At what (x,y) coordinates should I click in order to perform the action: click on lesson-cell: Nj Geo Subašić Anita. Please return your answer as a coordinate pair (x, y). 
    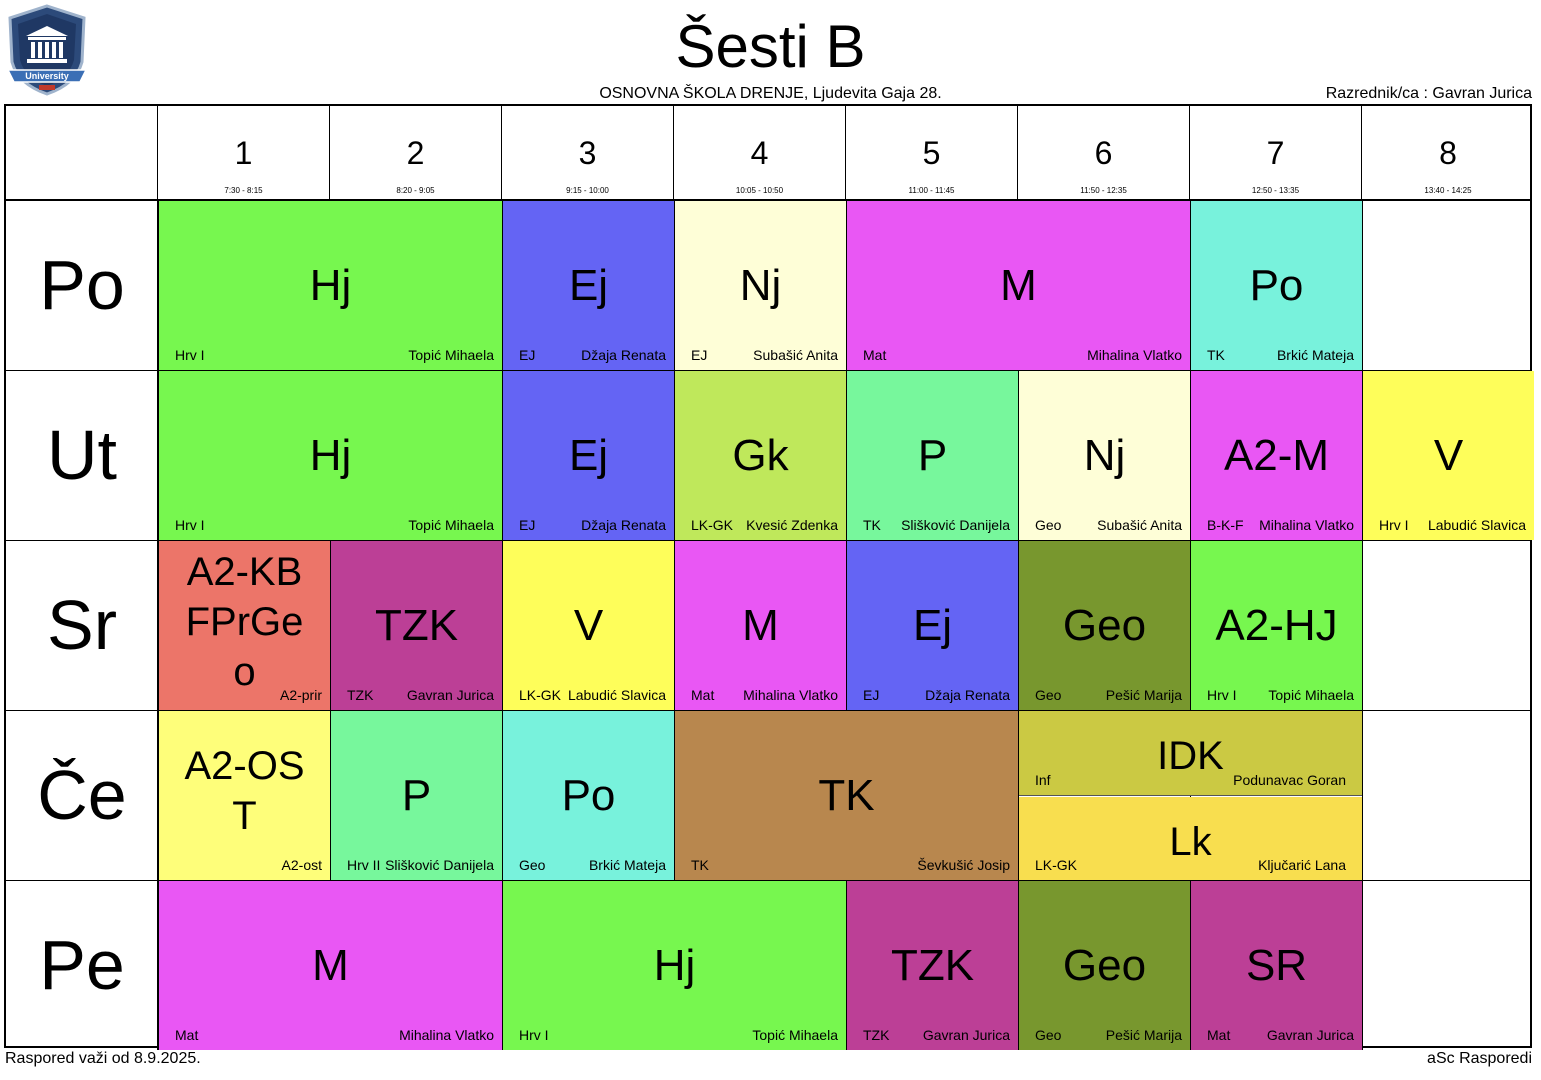
    Looking at the image, I should click on (1104, 455).